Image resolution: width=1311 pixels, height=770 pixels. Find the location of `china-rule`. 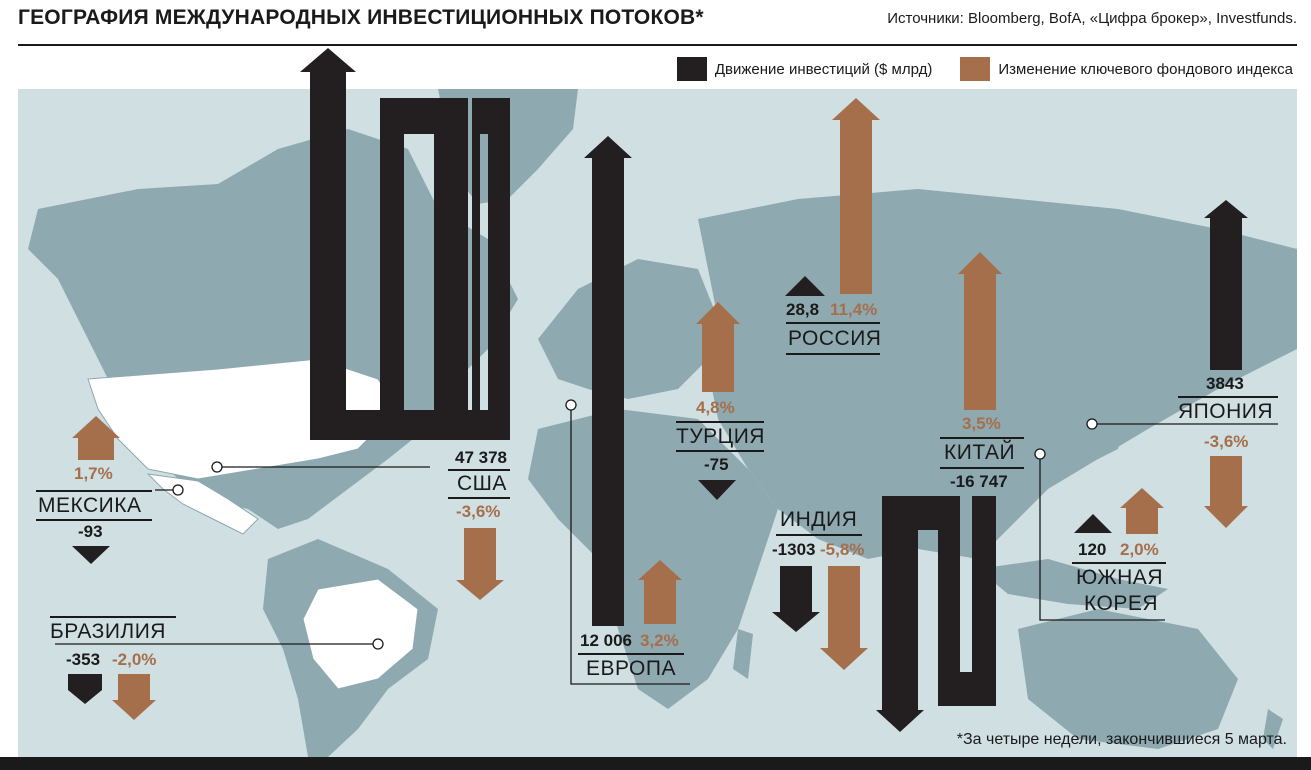

china-rule is located at coordinates (982, 438).